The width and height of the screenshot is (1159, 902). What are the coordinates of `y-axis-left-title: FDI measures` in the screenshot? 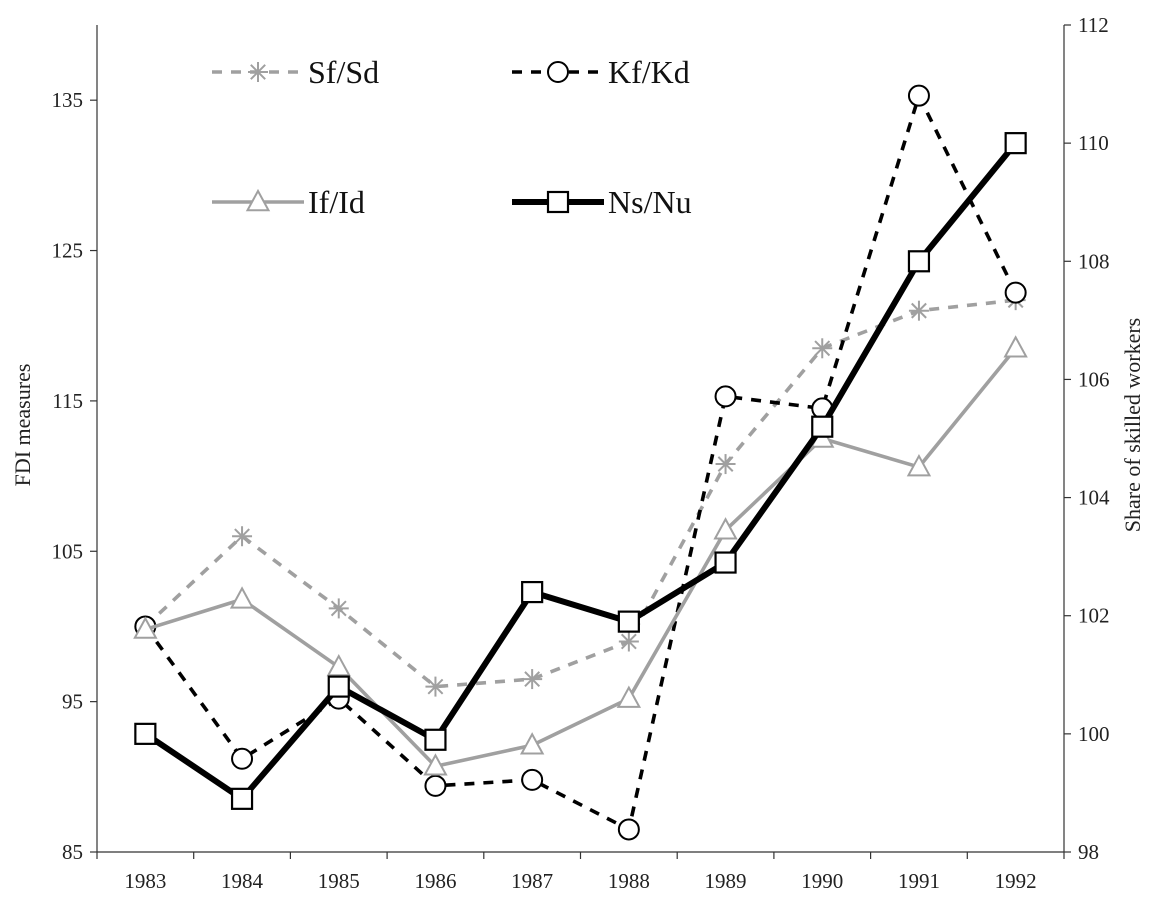 It's located at (22, 425).